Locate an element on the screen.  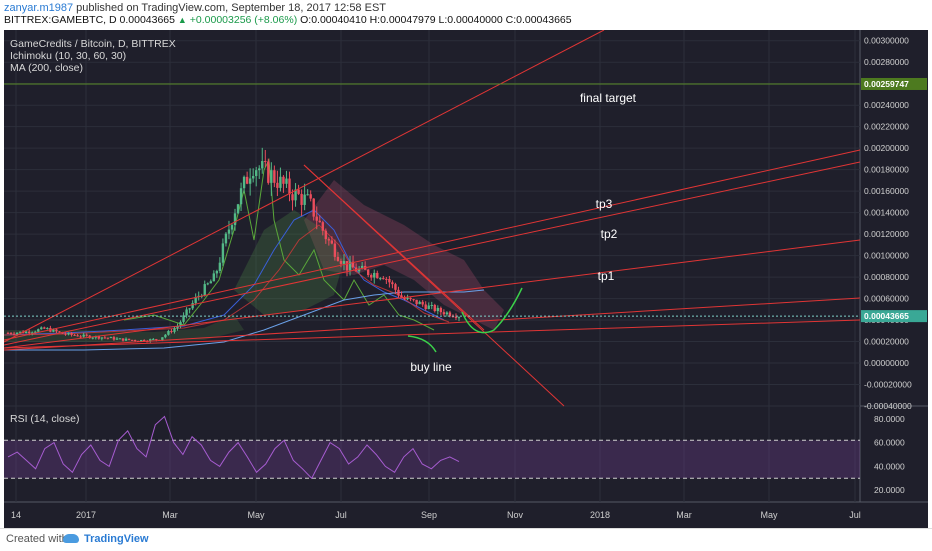
footer: Created with TradingView is located at coordinates (466, 539).